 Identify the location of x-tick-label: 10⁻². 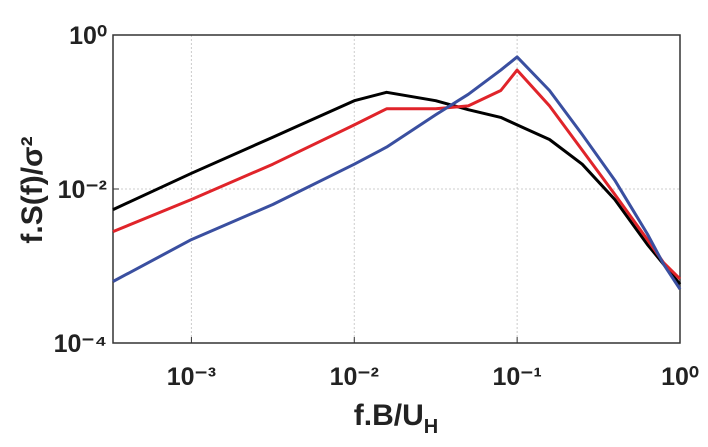
(354, 377).